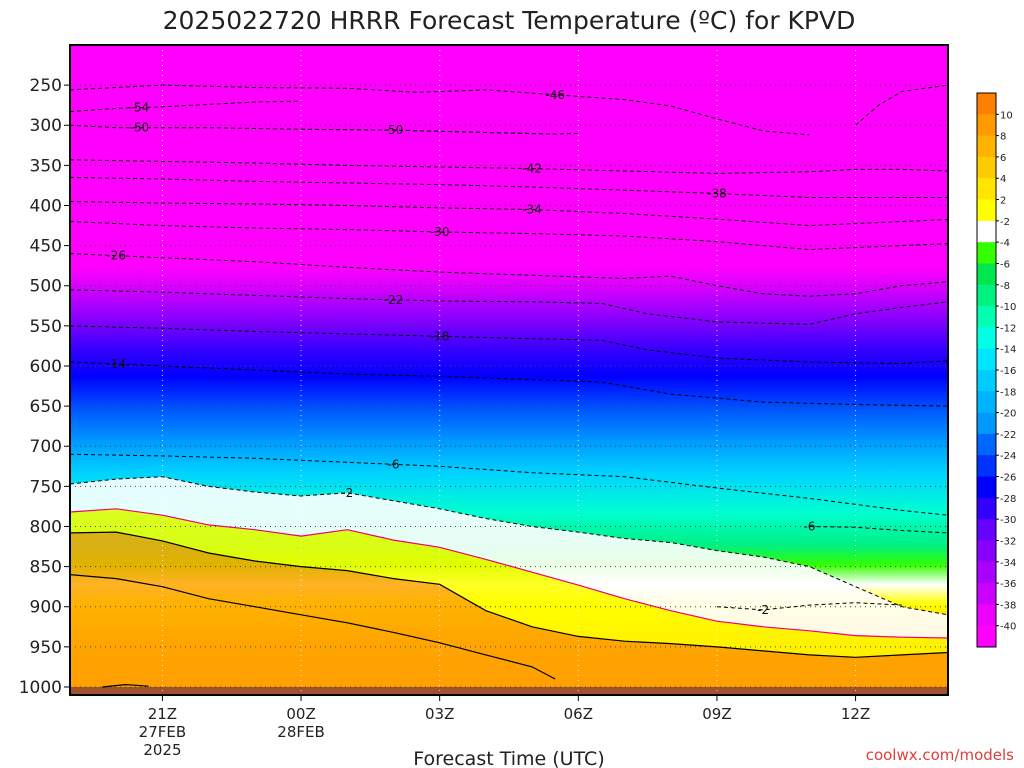 The image size is (1024, 768). Describe the element at coordinates (1008, 392) in the screenshot. I see `colorbar-label: -18` at that location.